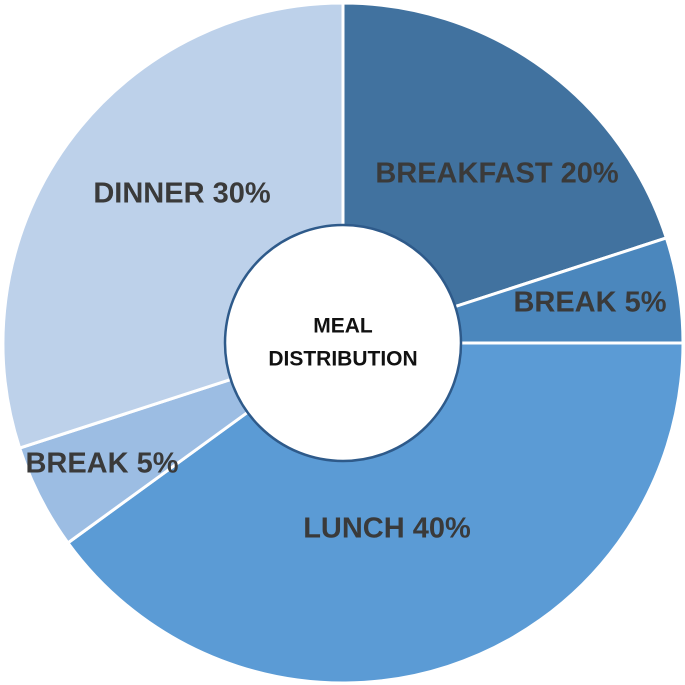  Describe the element at coordinates (342, 359) in the screenshot. I see `center-title-line-2: DISTRIBUTION` at that location.